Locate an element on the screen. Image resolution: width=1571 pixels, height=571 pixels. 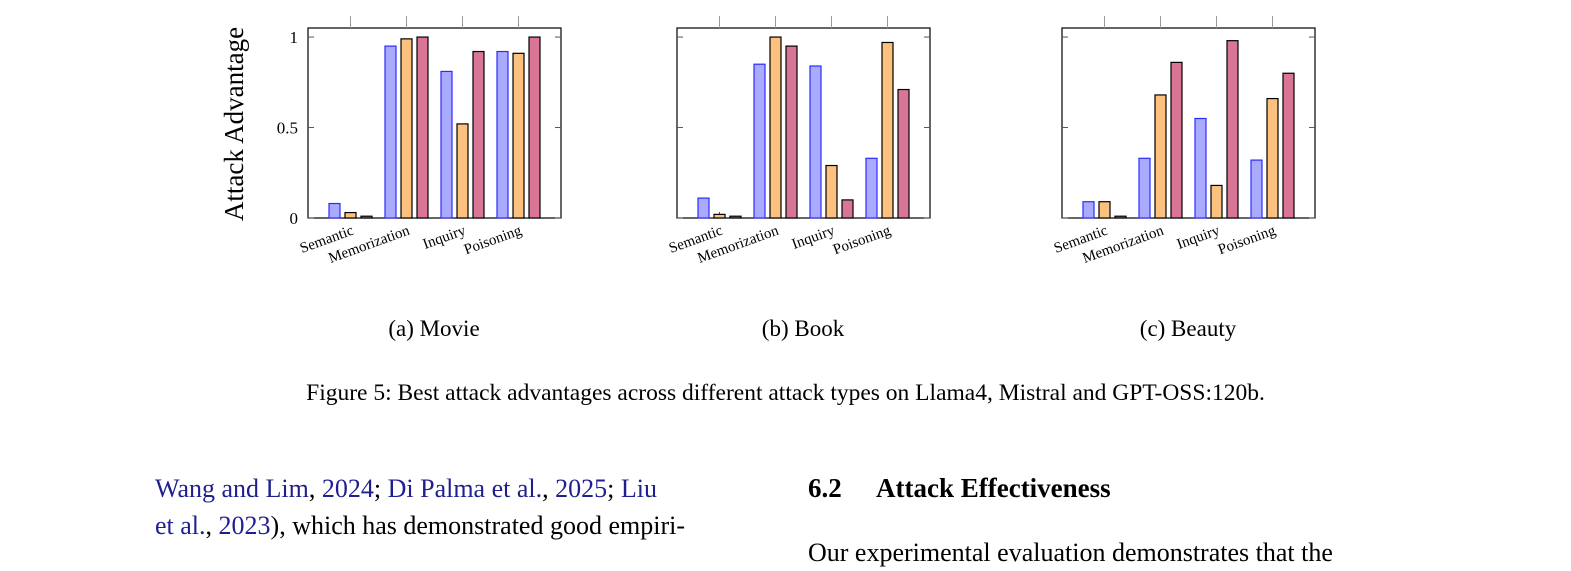
subcaption-book: (b) Book is located at coordinates (803, 328).